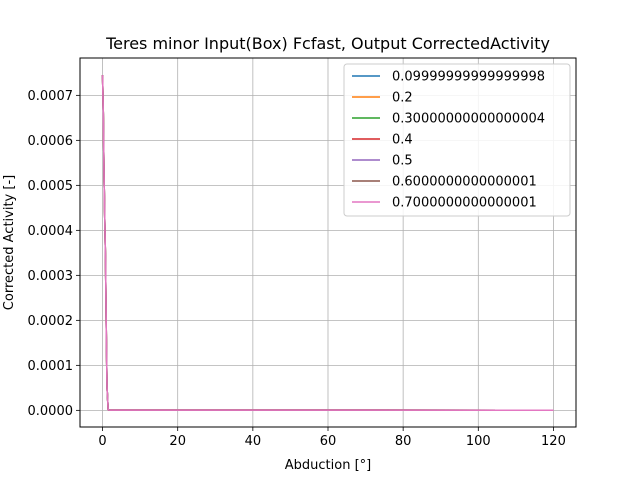 Image resolution: width=640 pixels, height=484 pixels. Describe the element at coordinates (51, 276) in the screenshot. I see `y-tick-label: 0.0003` at that location.